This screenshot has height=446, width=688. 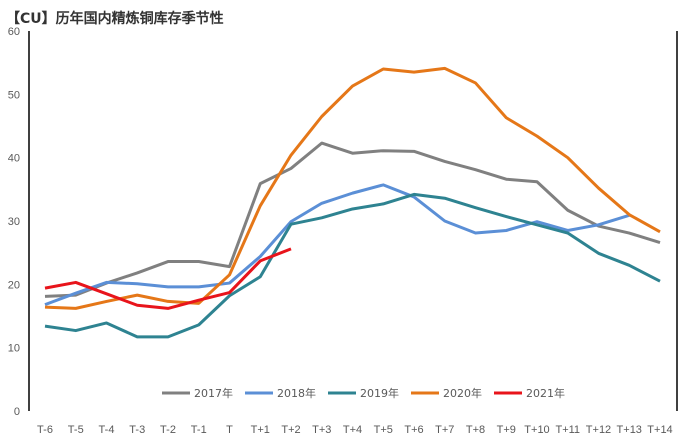 What do you see at coordinates (567, 430) in the screenshot?
I see `x-tick-label: T+11` at bounding box center [567, 430].